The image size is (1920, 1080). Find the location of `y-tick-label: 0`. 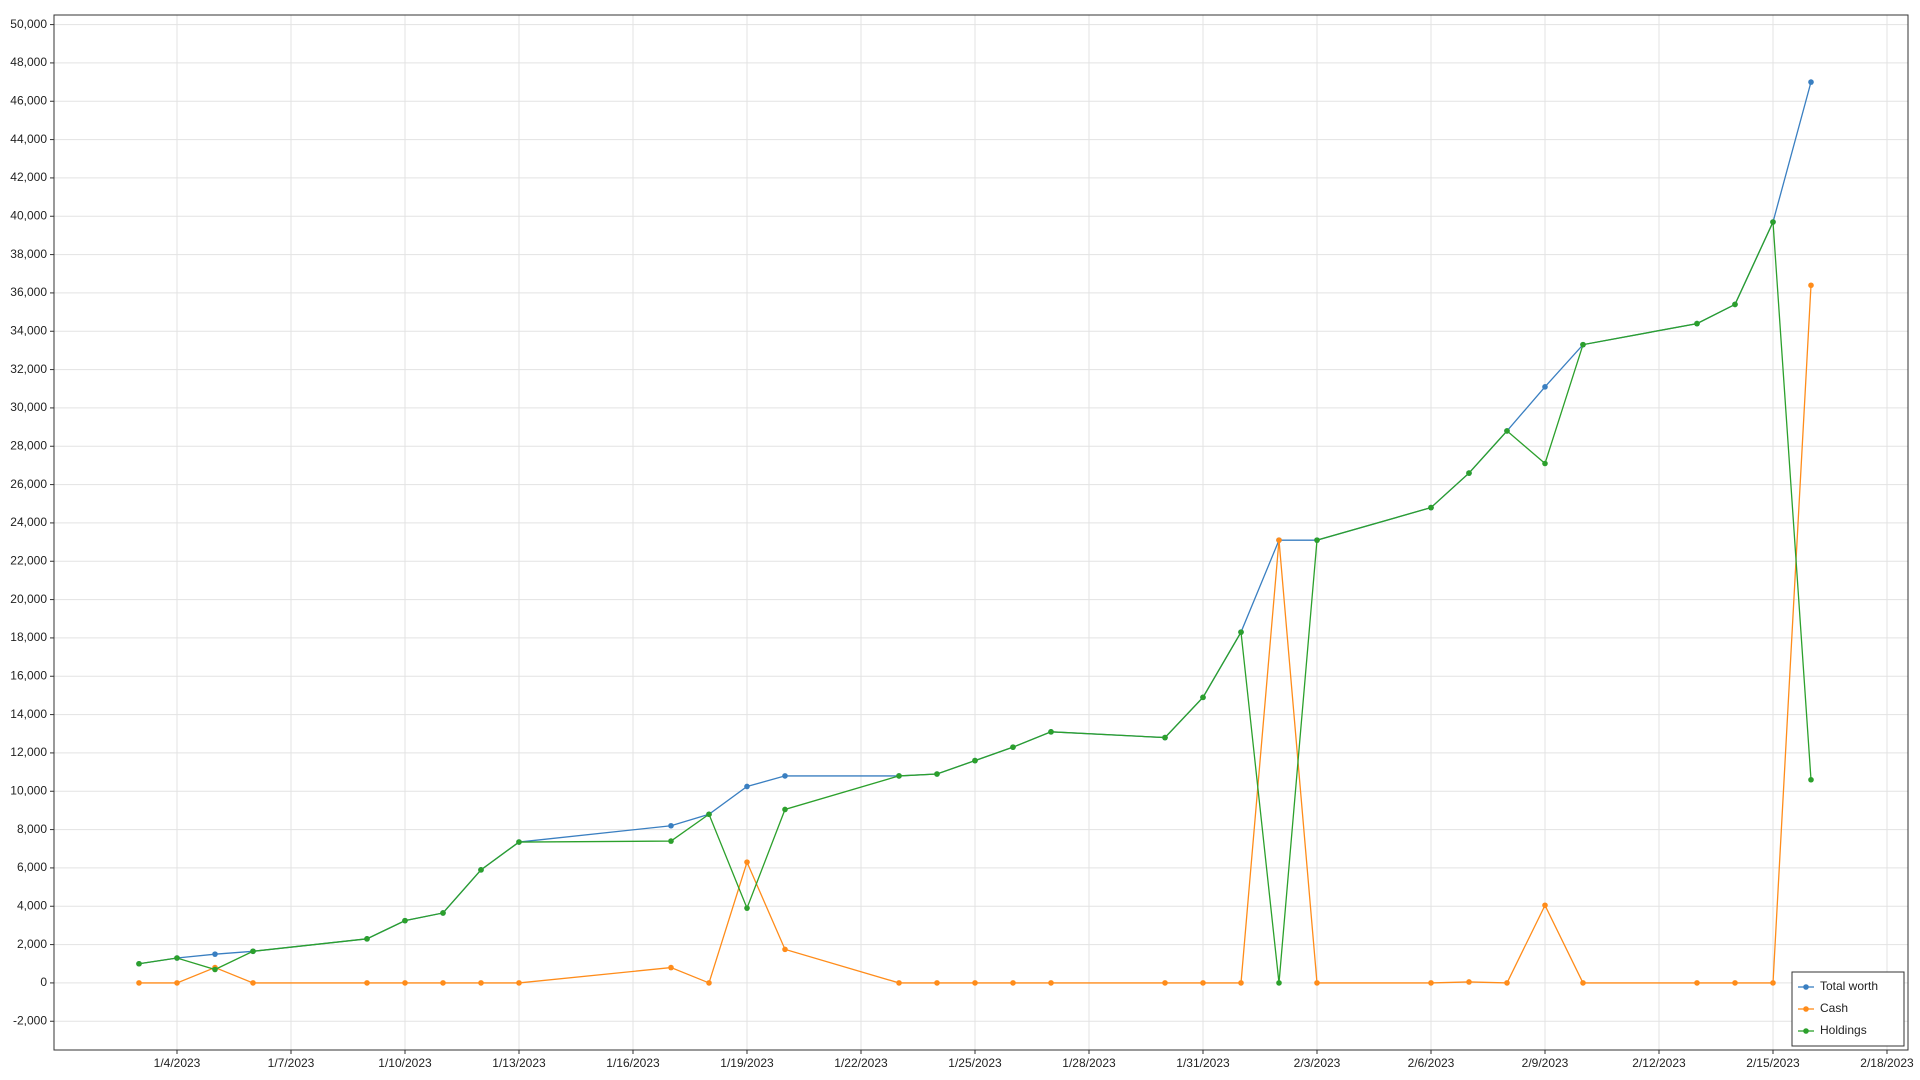

y-tick-label: 0 is located at coordinates (43, 982).